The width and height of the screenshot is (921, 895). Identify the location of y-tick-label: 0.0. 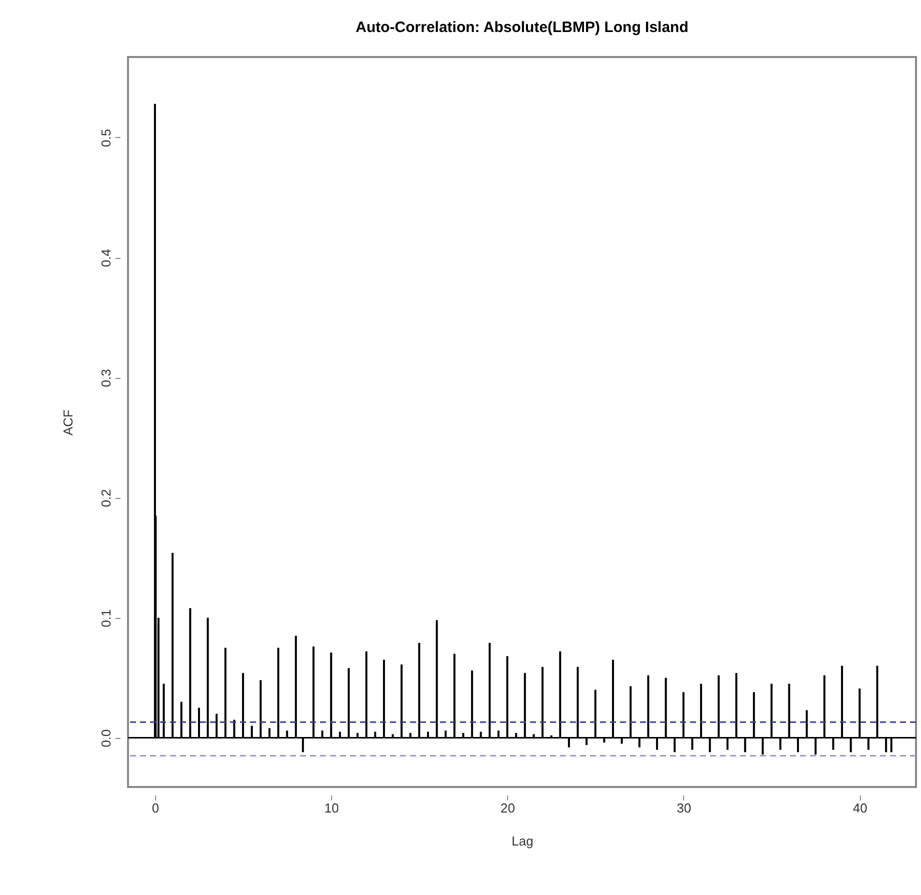
(106, 738).